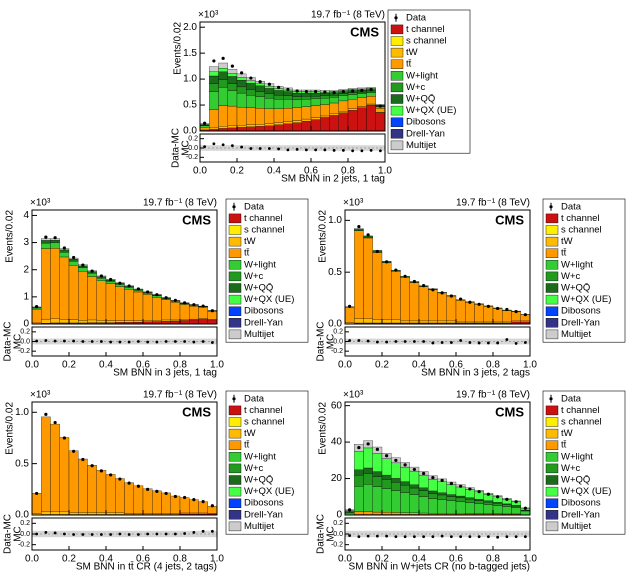 The image size is (630, 586). What do you see at coordinates (493, 365) in the screenshot?
I see `x-tick-label: 0.8` at bounding box center [493, 365].